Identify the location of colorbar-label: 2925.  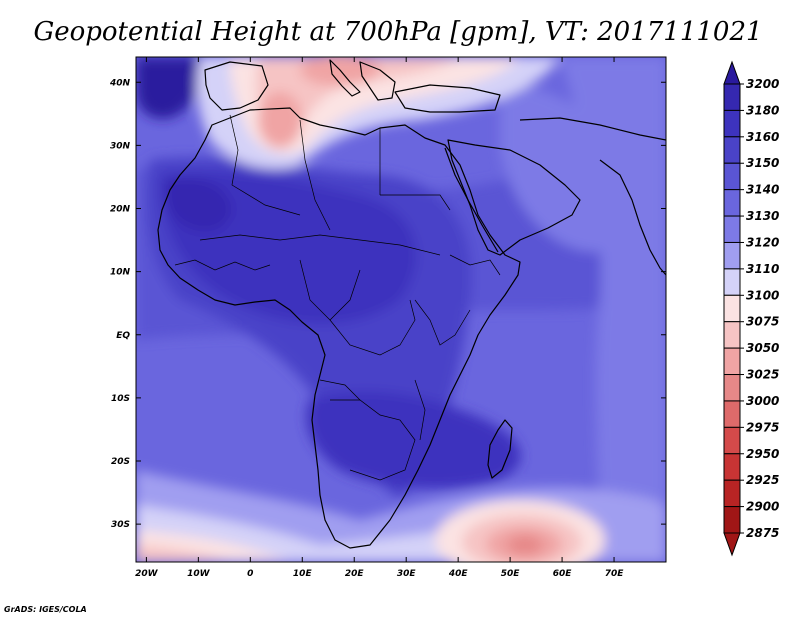
(762, 480).